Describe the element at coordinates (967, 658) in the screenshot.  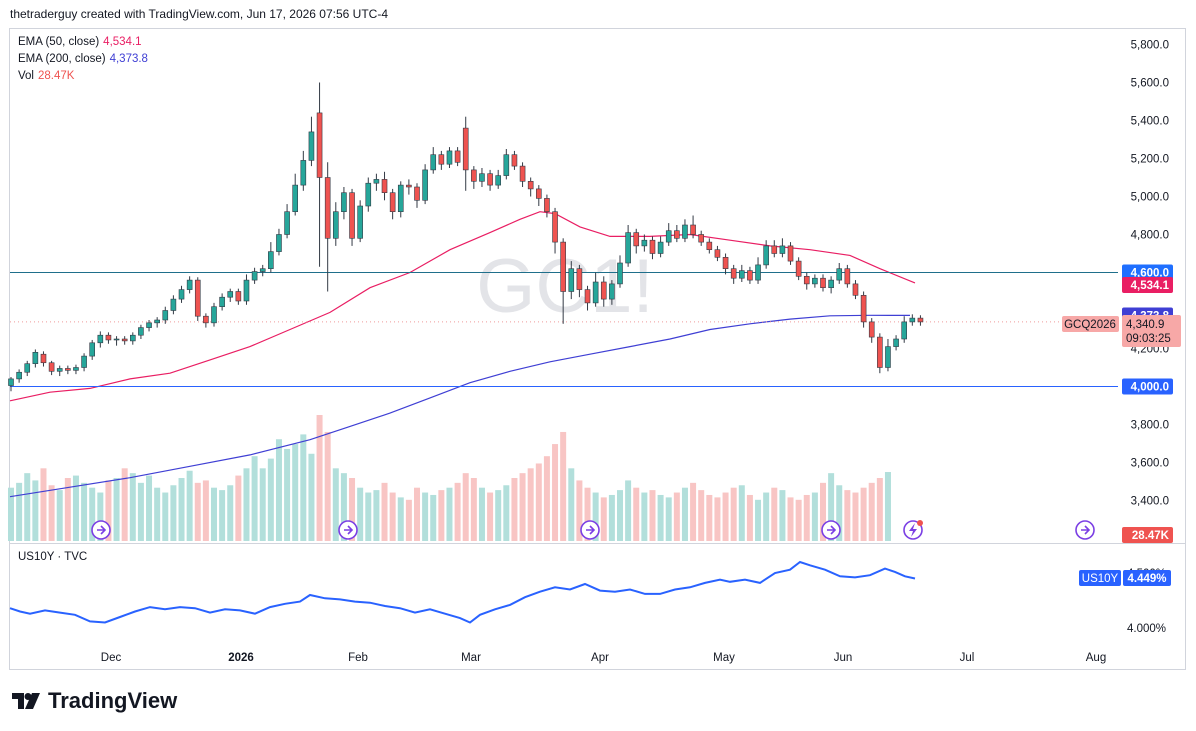
I see `time-label: Jul` at that location.